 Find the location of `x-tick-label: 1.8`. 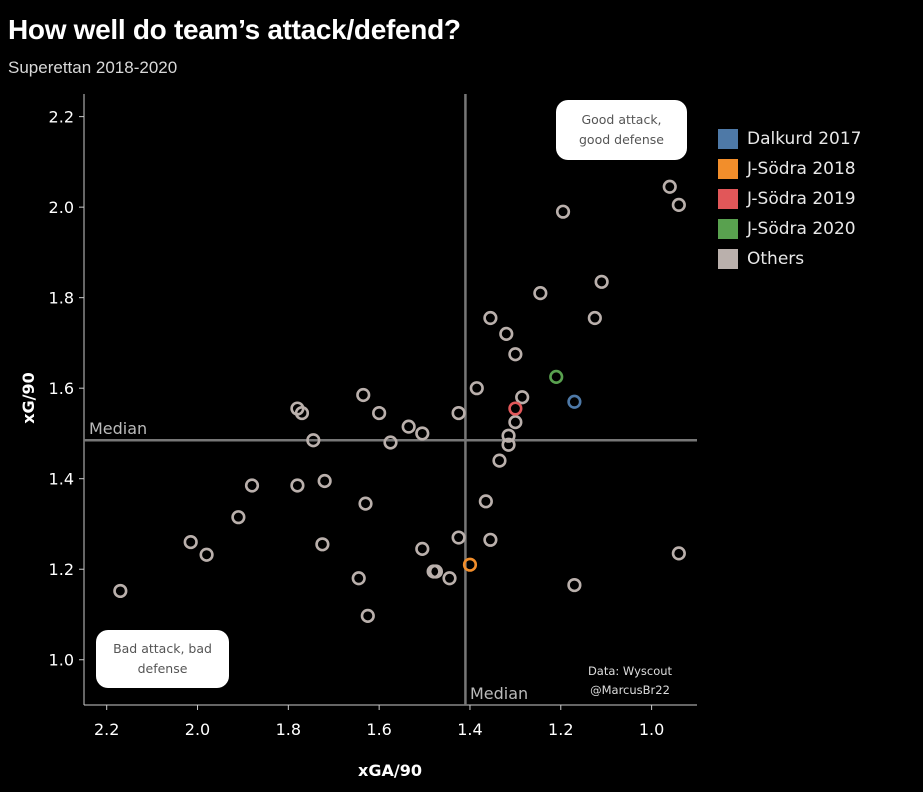

x-tick-label: 1.8 is located at coordinates (288, 729).